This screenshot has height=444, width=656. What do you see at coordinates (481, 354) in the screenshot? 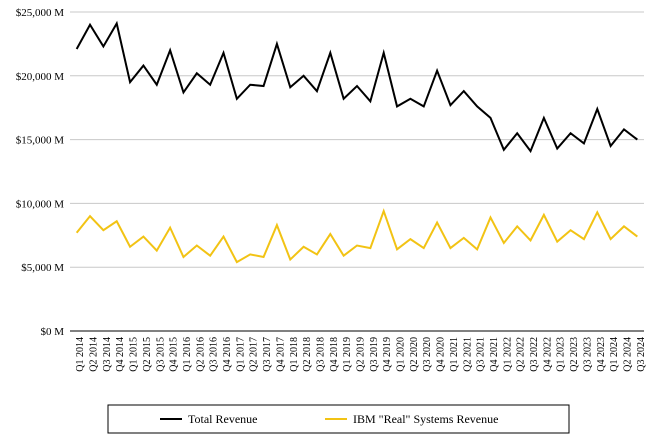
I see `x-tick-label: Q3 2021` at bounding box center [481, 354].